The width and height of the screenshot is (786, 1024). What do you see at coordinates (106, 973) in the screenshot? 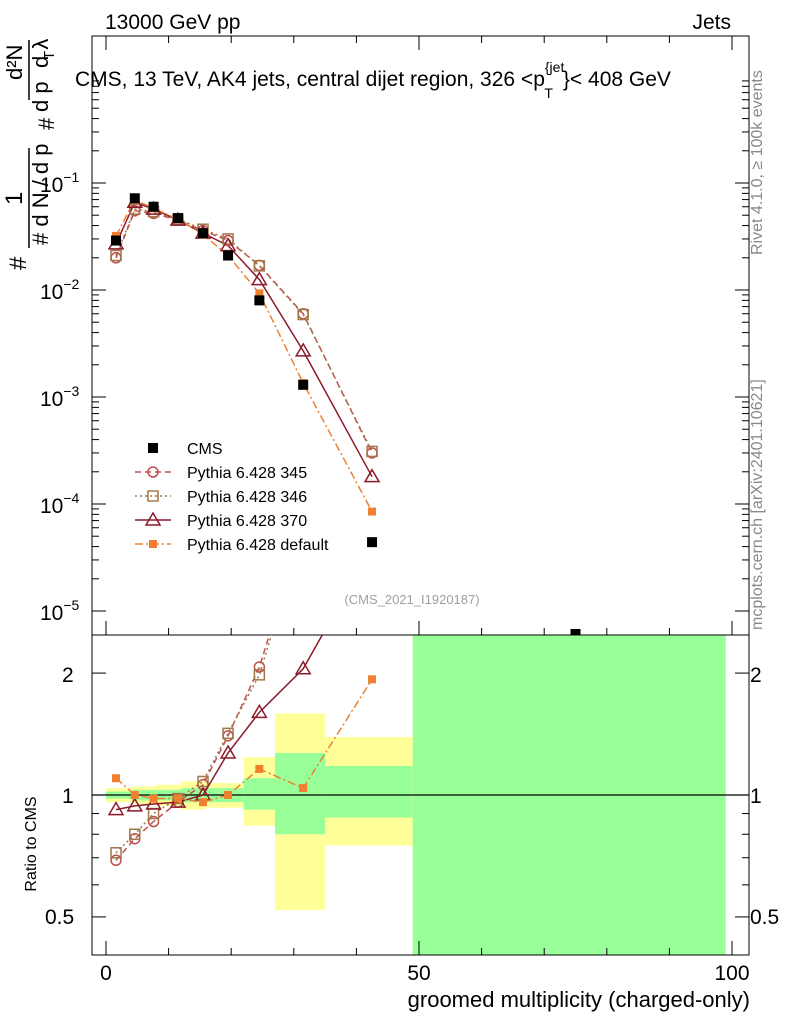
I see `x-tick-label: 0` at bounding box center [106, 973].